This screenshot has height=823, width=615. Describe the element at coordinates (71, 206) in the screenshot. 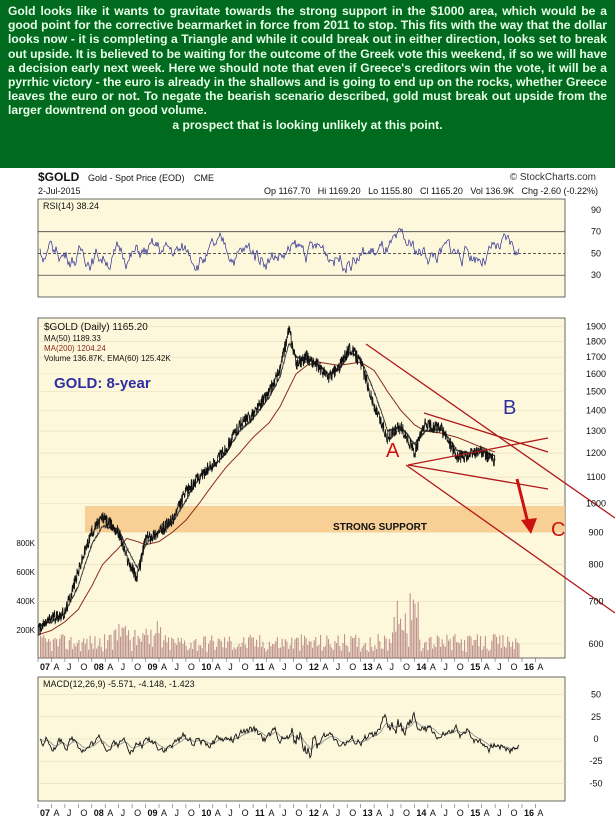

I see `rsi-legend: RSI(14) 38.24` at that location.